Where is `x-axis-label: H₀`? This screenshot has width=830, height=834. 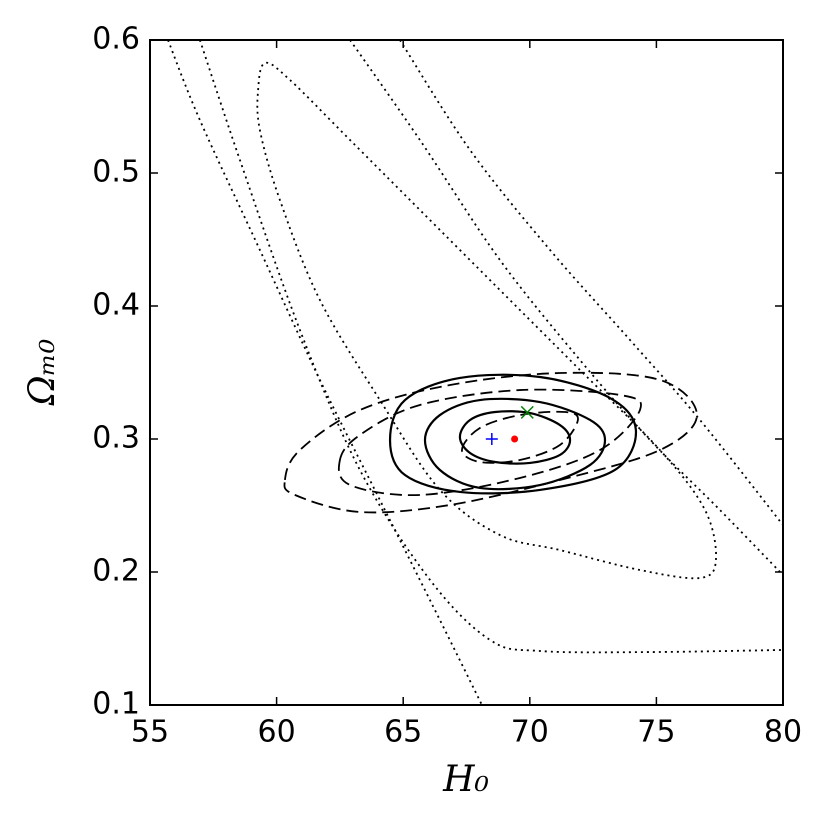 x-axis-label: H₀ is located at coordinates (465, 779).